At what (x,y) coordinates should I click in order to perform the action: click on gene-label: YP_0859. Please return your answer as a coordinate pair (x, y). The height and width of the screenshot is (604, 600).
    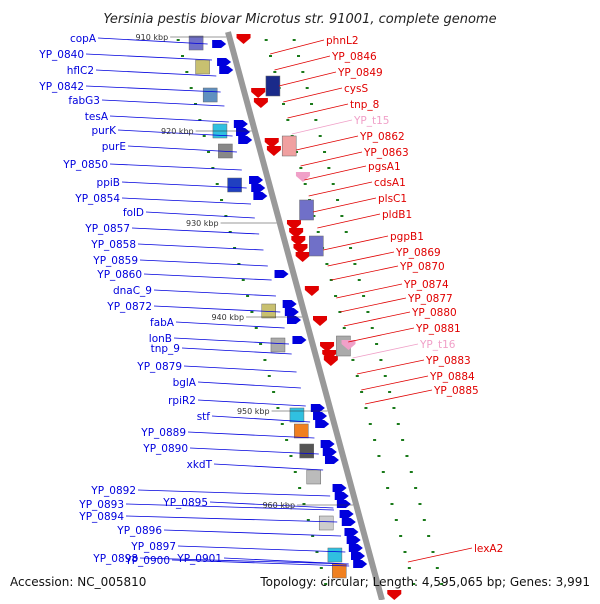
    Looking at the image, I should click on (115, 261).